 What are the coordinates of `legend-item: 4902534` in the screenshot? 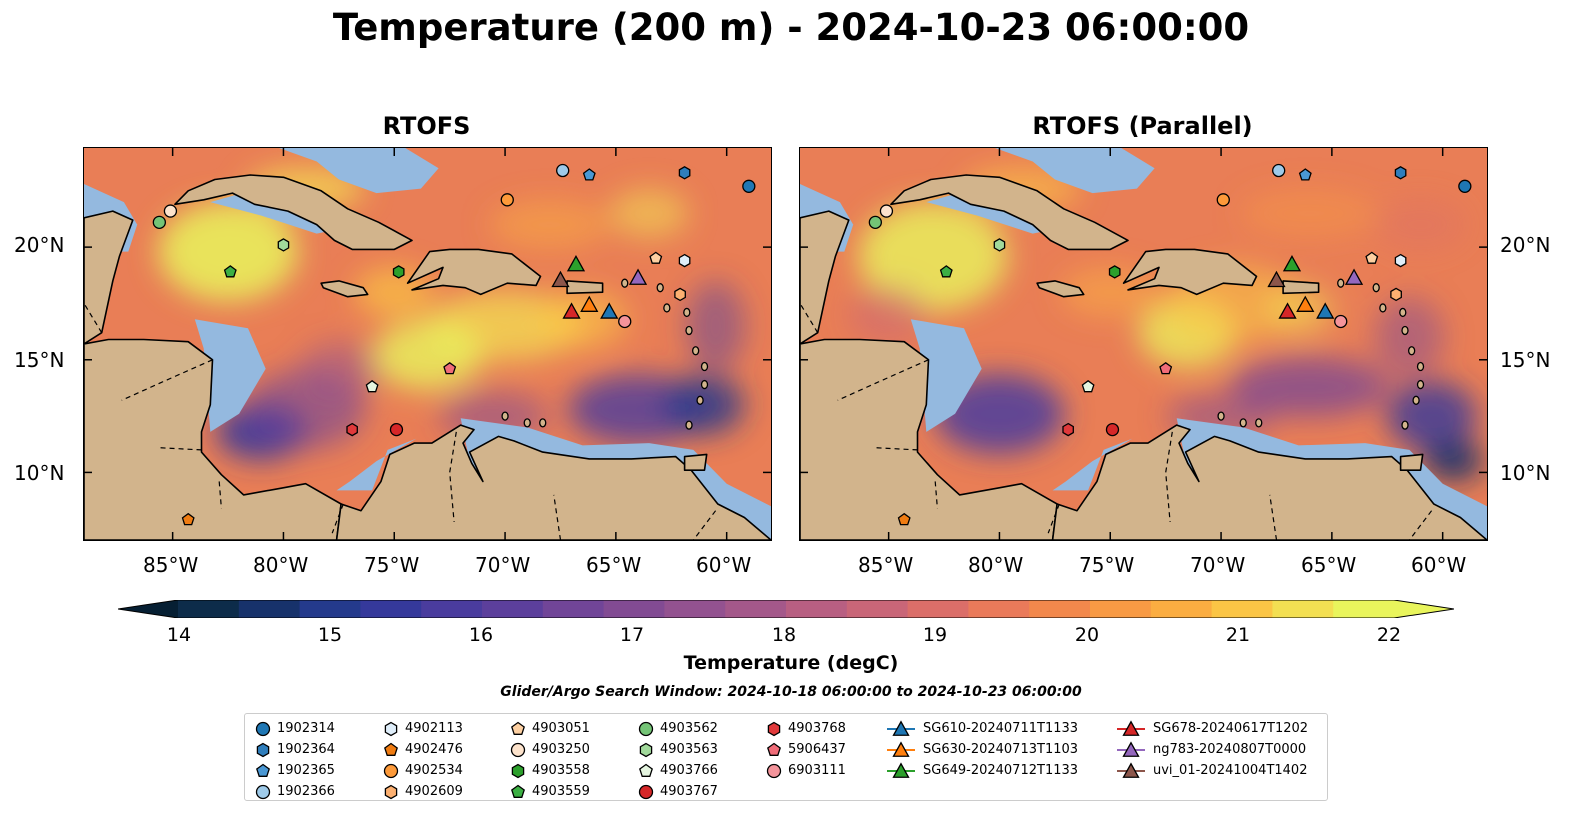 It's located at (423, 770).